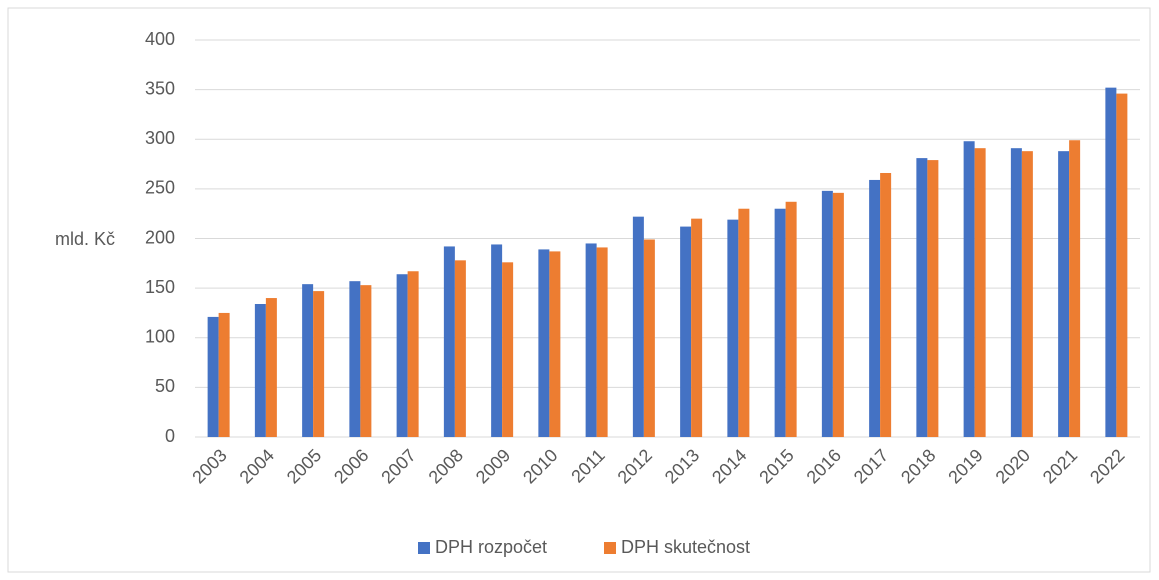 This screenshot has height=580, width=1159. Describe the element at coordinates (160, 337) in the screenshot. I see `y-tick-label: 100` at that location.